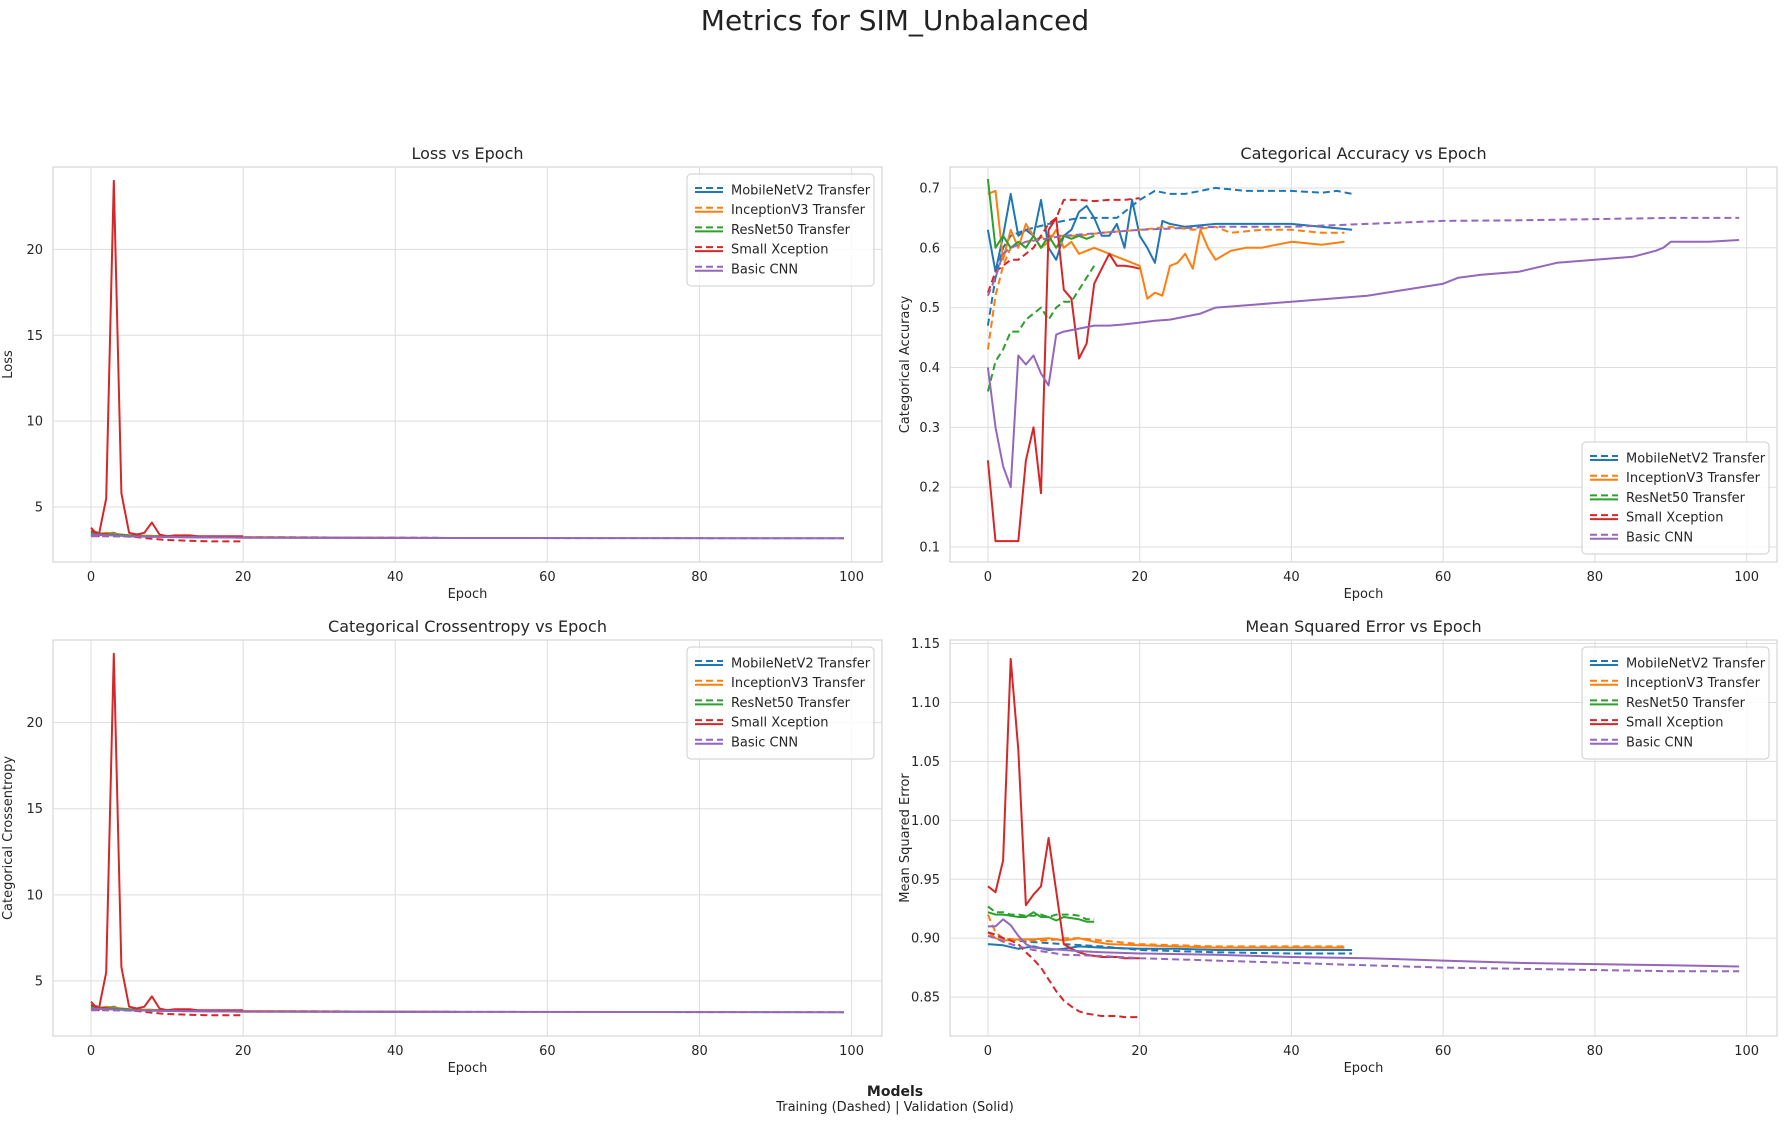  I want to click on series-line-mobilenetv2-transfer-val, so click(1170, 947).